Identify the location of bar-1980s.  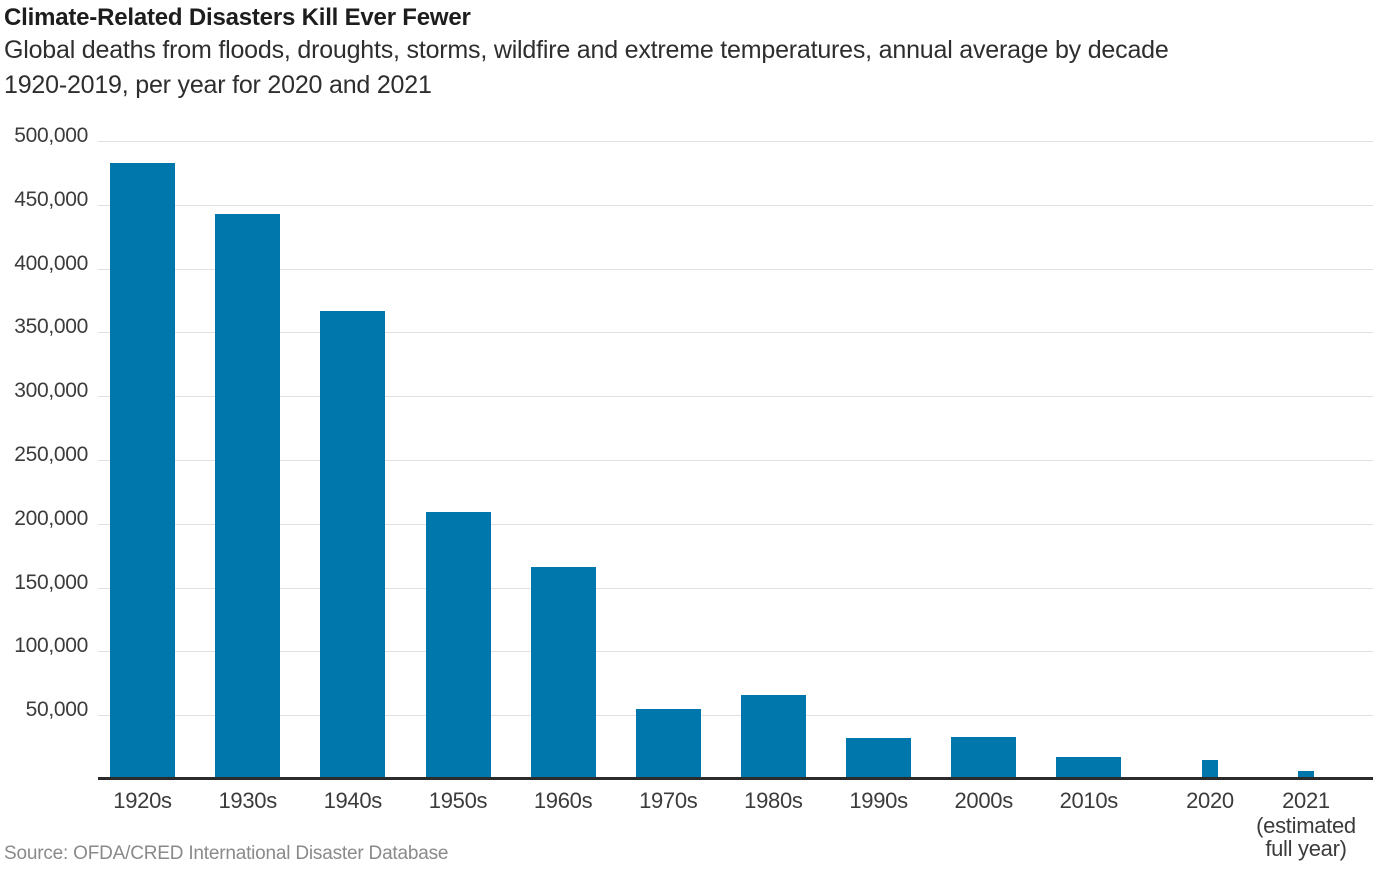
(773, 736).